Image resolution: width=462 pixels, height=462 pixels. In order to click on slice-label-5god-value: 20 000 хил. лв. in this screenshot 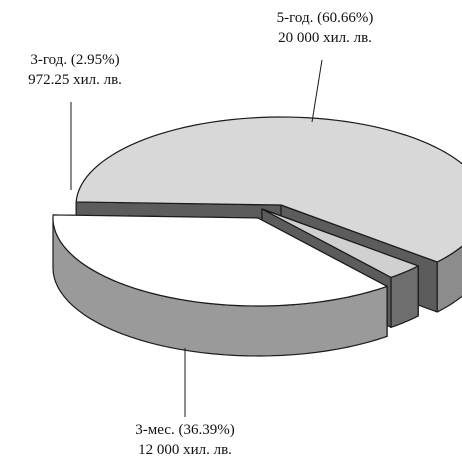, I will do `click(325, 38)`.